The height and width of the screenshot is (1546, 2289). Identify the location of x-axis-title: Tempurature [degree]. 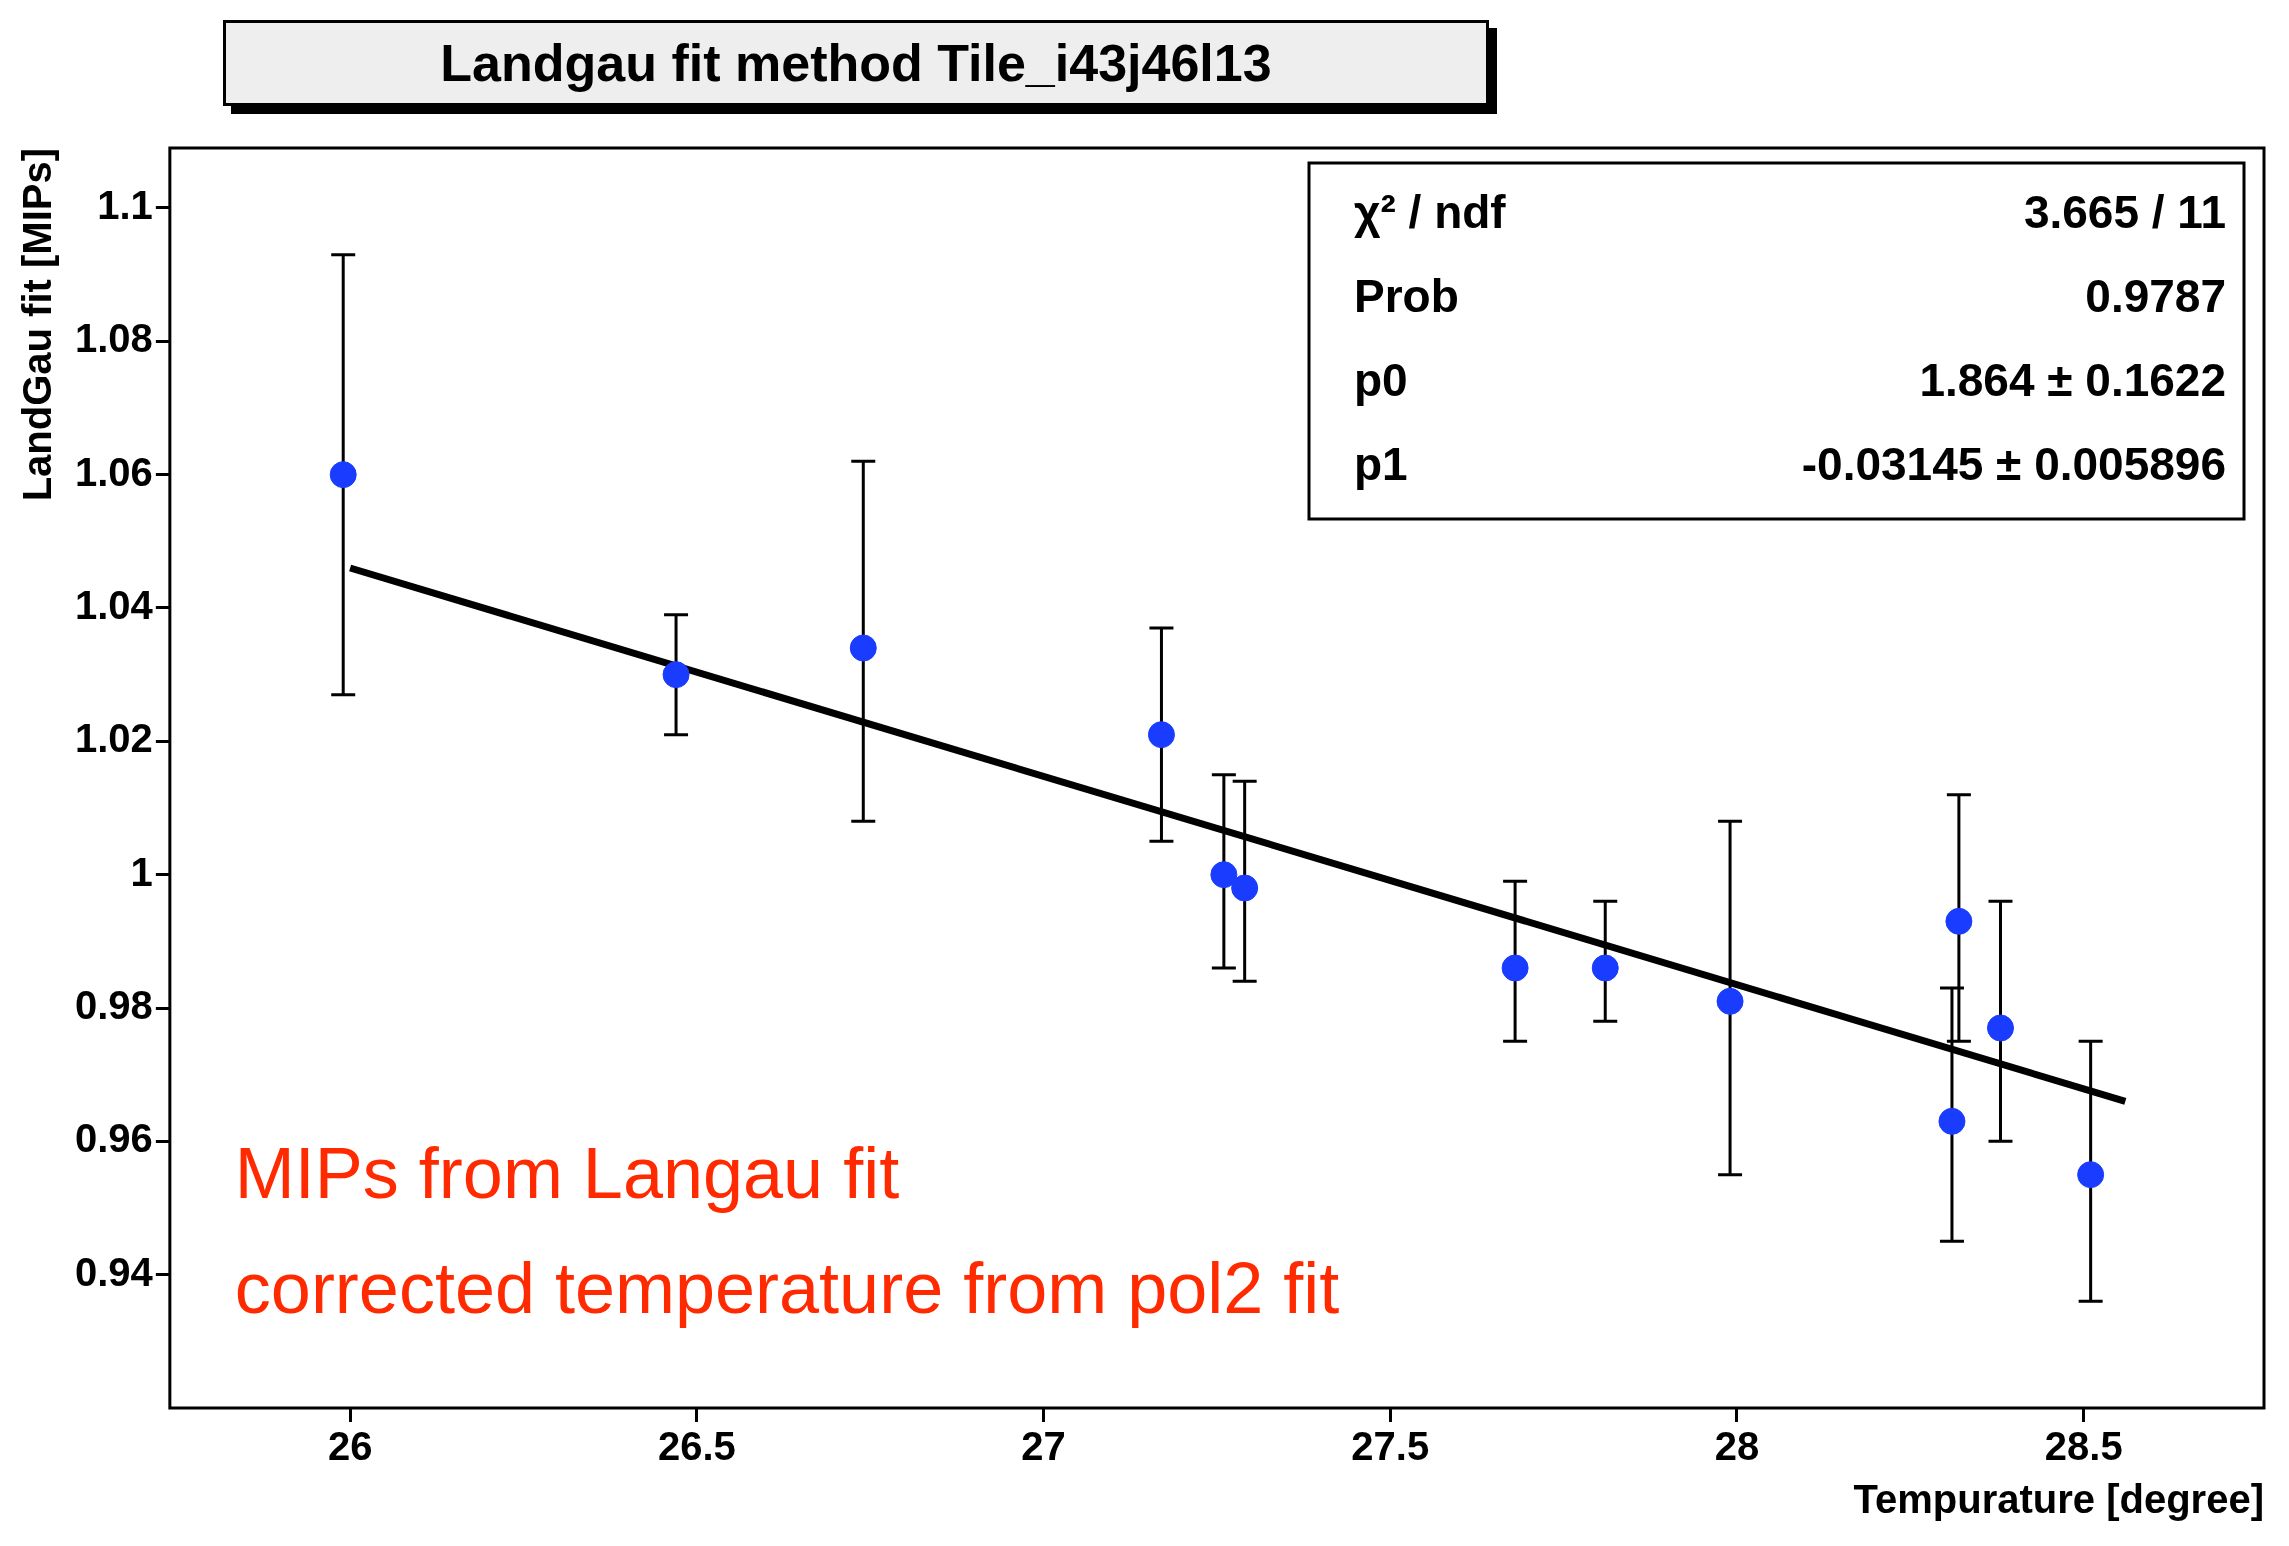
(2058, 1499).